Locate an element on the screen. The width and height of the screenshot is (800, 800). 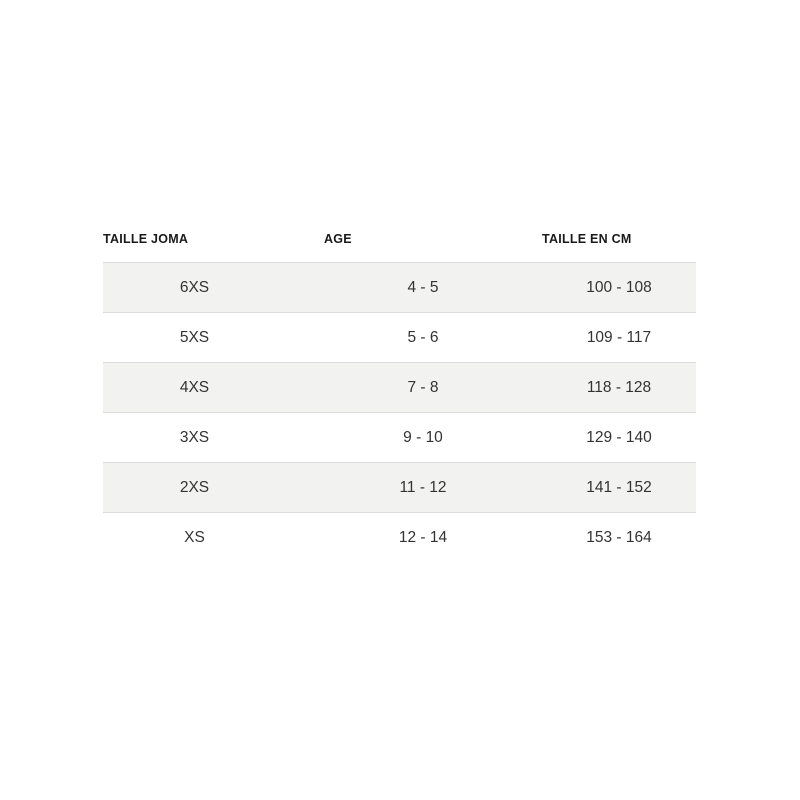
cell-age: 9 - 10 is located at coordinates (423, 437).